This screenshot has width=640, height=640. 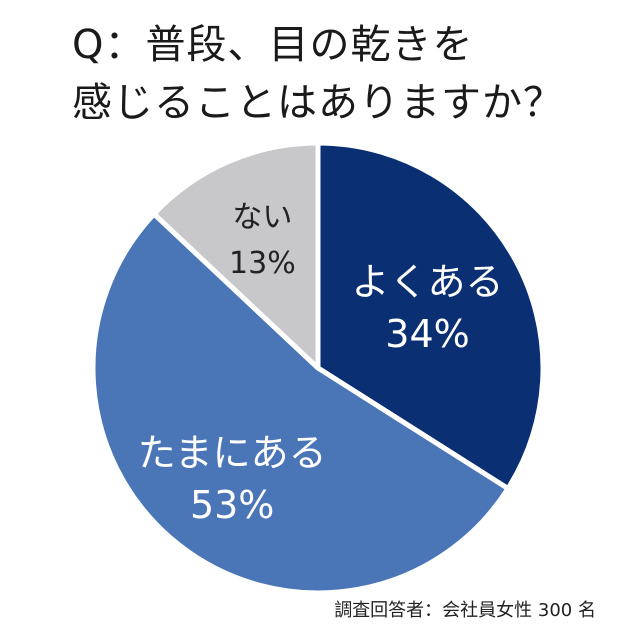 What do you see at coordinates (318, 103) in the screenshot?
I see `title-line-2: 感じることはありますか？` at bounding box center [318, 103].